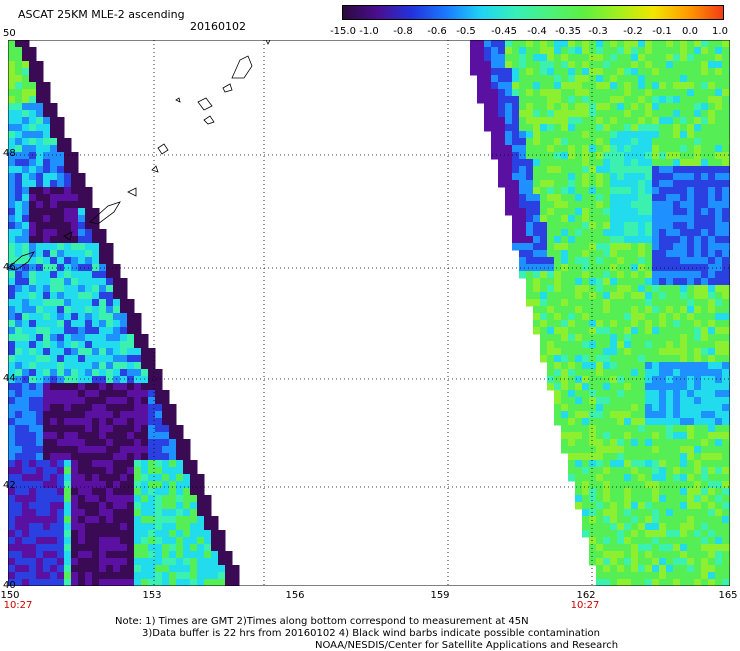 The width and height of the screenshot is (740, 651). I want to click on colorbar-tick-label: -0.6, so click(437, 31).